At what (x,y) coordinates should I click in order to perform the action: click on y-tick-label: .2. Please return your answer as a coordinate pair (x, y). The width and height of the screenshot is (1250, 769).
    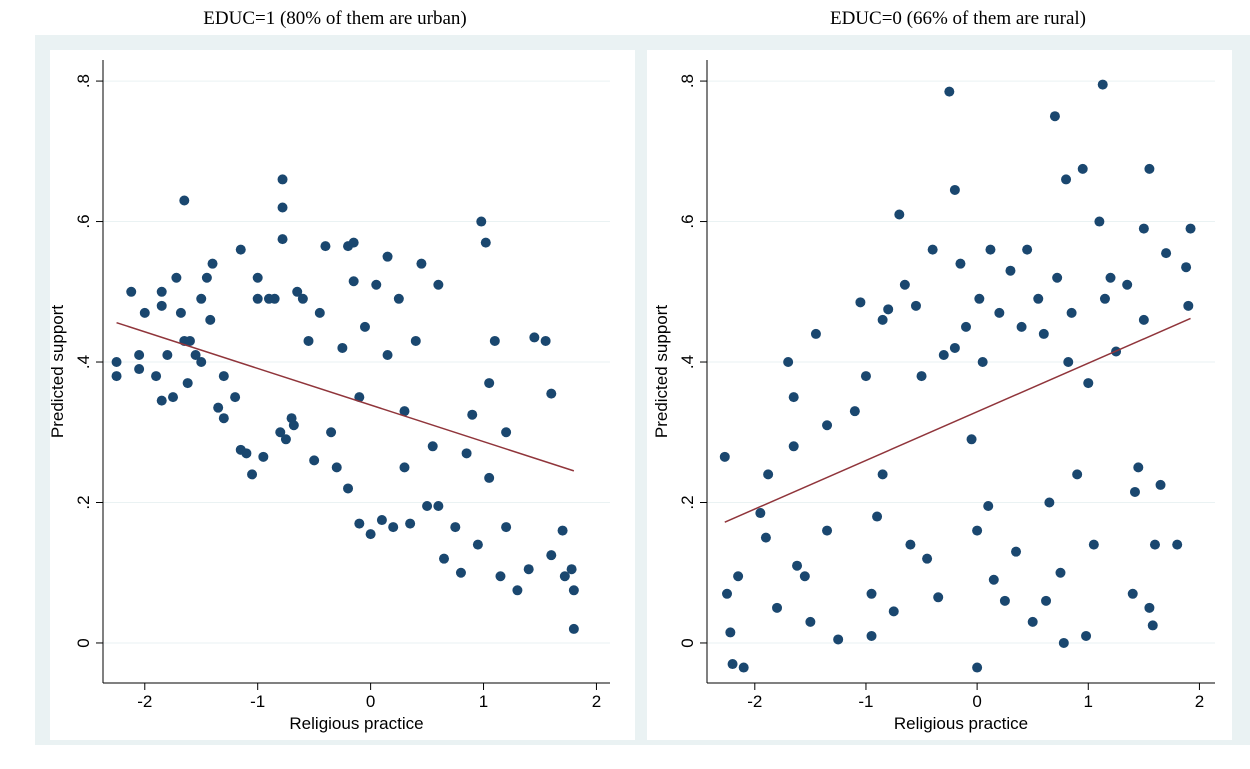
    Looking at the image, I should click on (83, 502).